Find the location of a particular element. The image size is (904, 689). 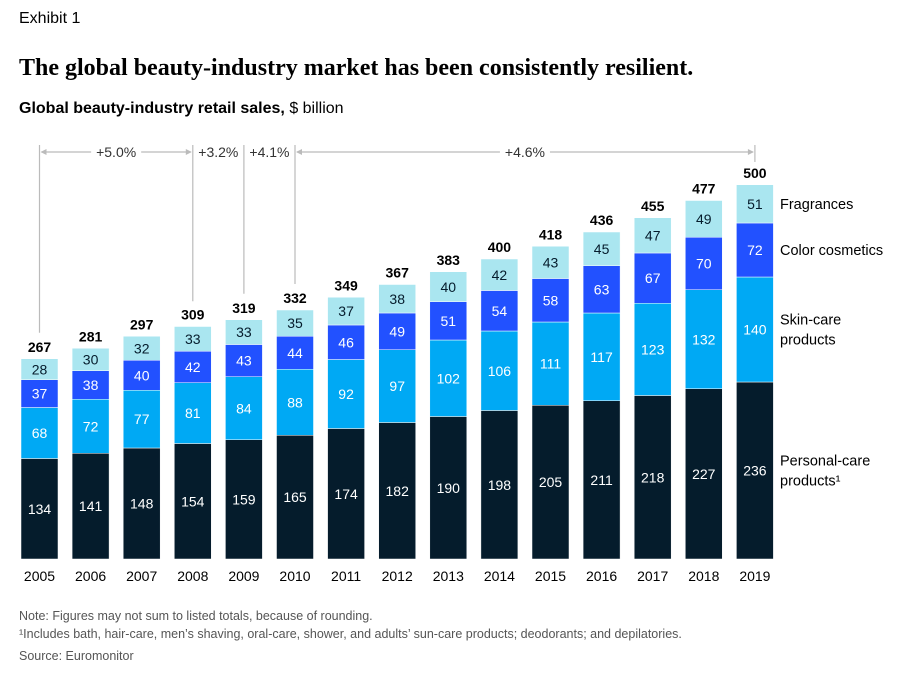

bar-segment-color-2012 is located at coordinates (397, 331).